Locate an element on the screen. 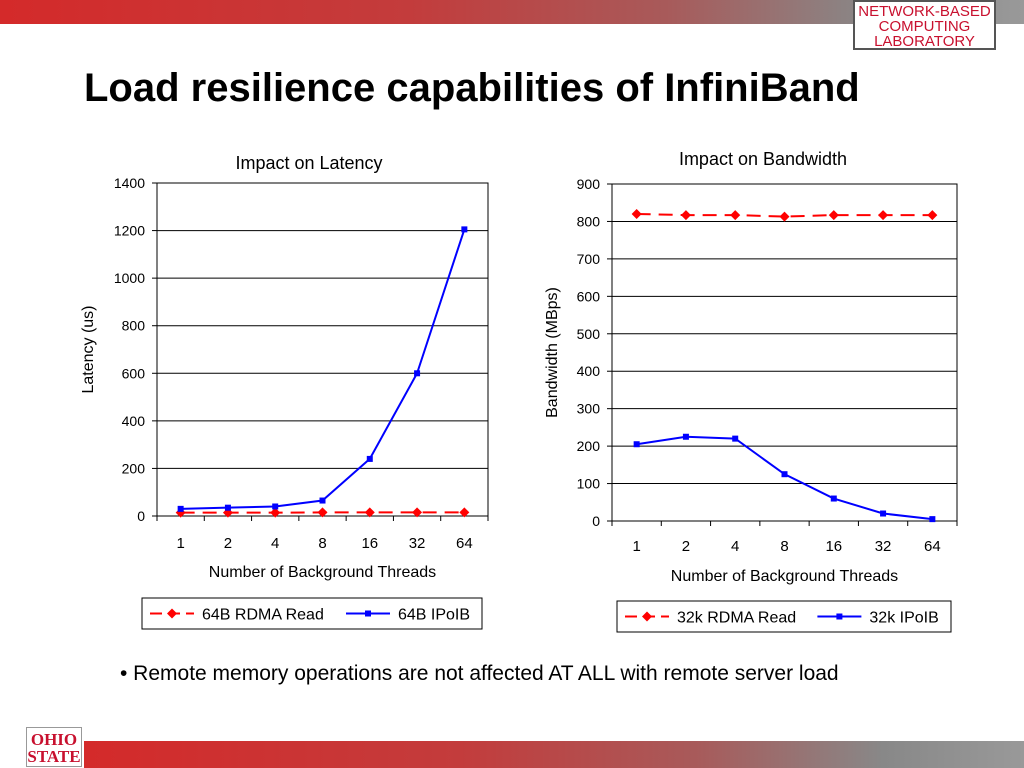 This screenshot has width=1024, height=768. y-tick-label: 700 is located at coordinates (589, 259).